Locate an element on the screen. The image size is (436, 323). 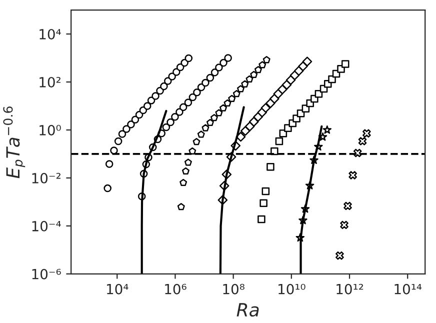
x-tick-label: 10¹² is located at coordinates (350, 289).